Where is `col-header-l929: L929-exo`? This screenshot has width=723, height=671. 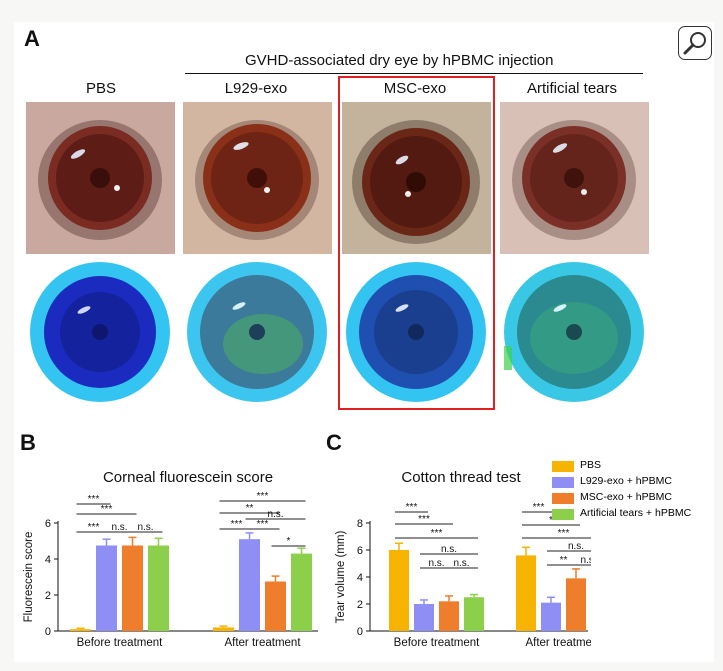 col-header-l929: L929-exo is located at coordinates (256, 88).